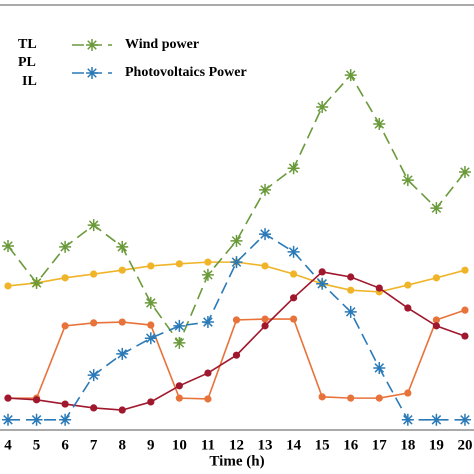 This screenshot has width=474, height=474. Describe the element at coordinates (351, 445) in the screenshot. I see `x-tick-label: 16` at that location.